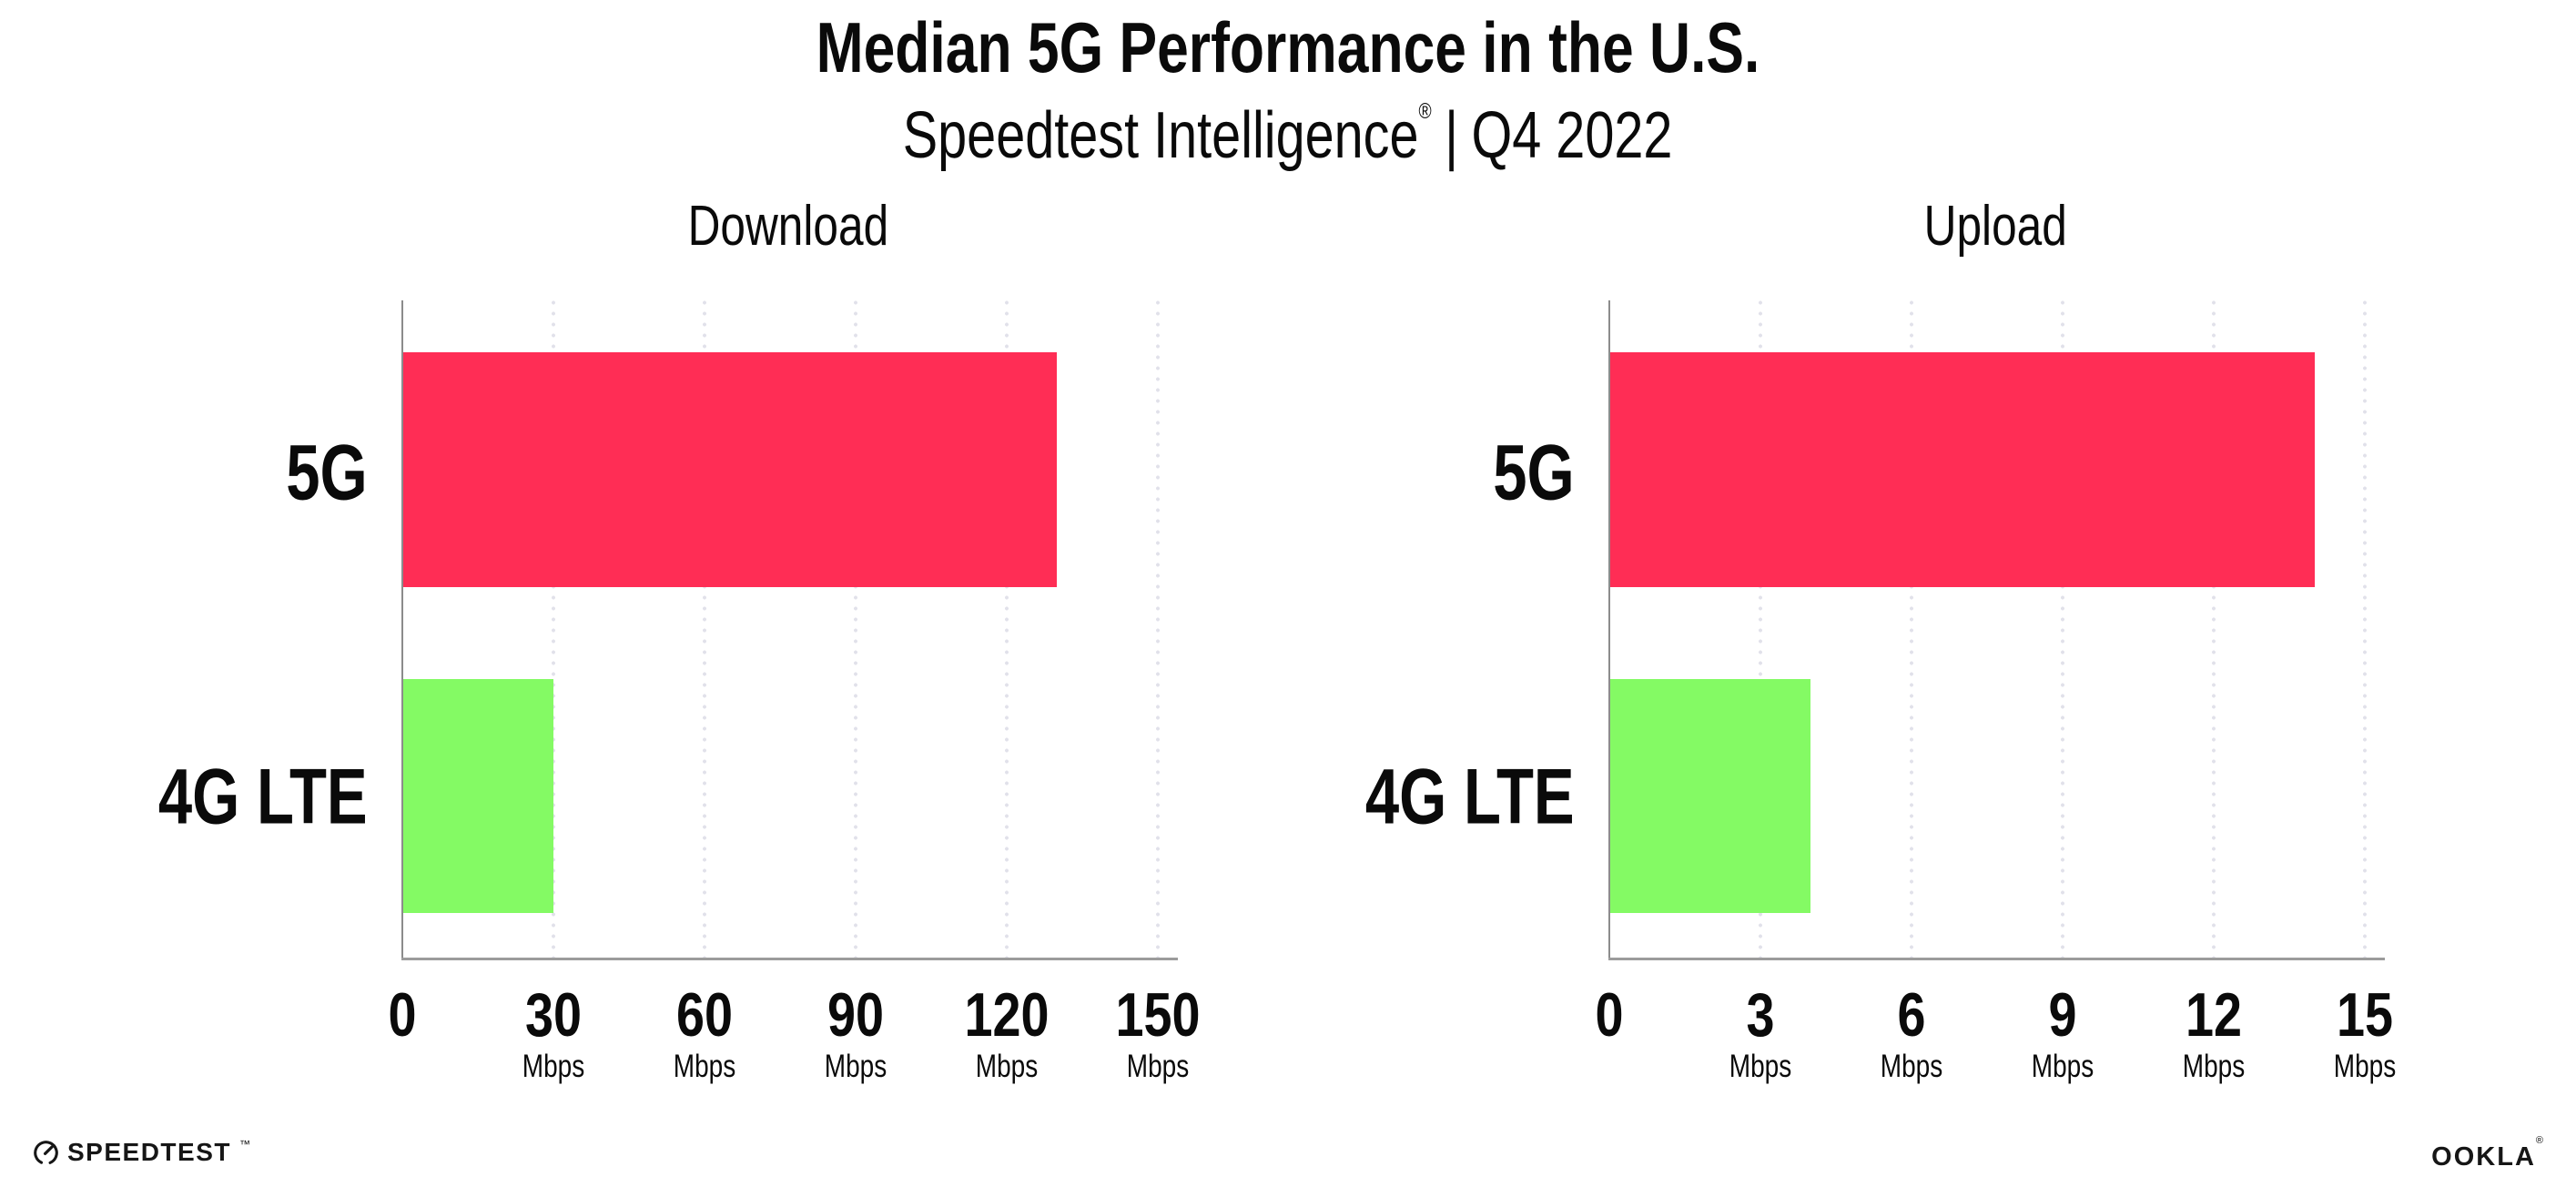 Image resolution: width=2576 pixels, height=1197 pixels. What do you see at coordinates (730, 470) in the screenshot?
I see `bar-5g-download` at bounding box center [730, 470].